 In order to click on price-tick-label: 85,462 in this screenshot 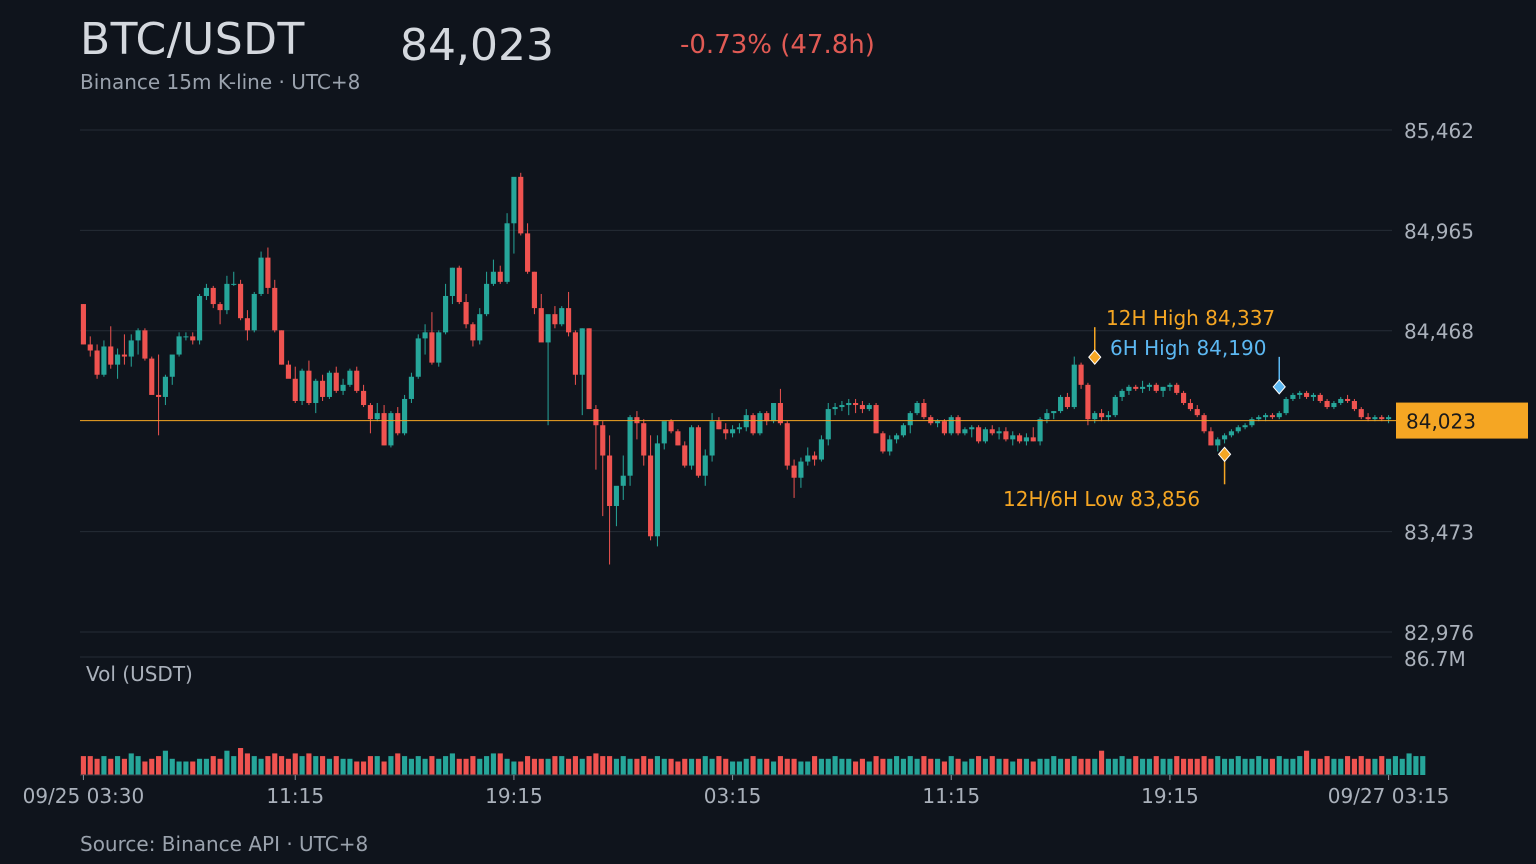, I will do `click(1439, 131)`.